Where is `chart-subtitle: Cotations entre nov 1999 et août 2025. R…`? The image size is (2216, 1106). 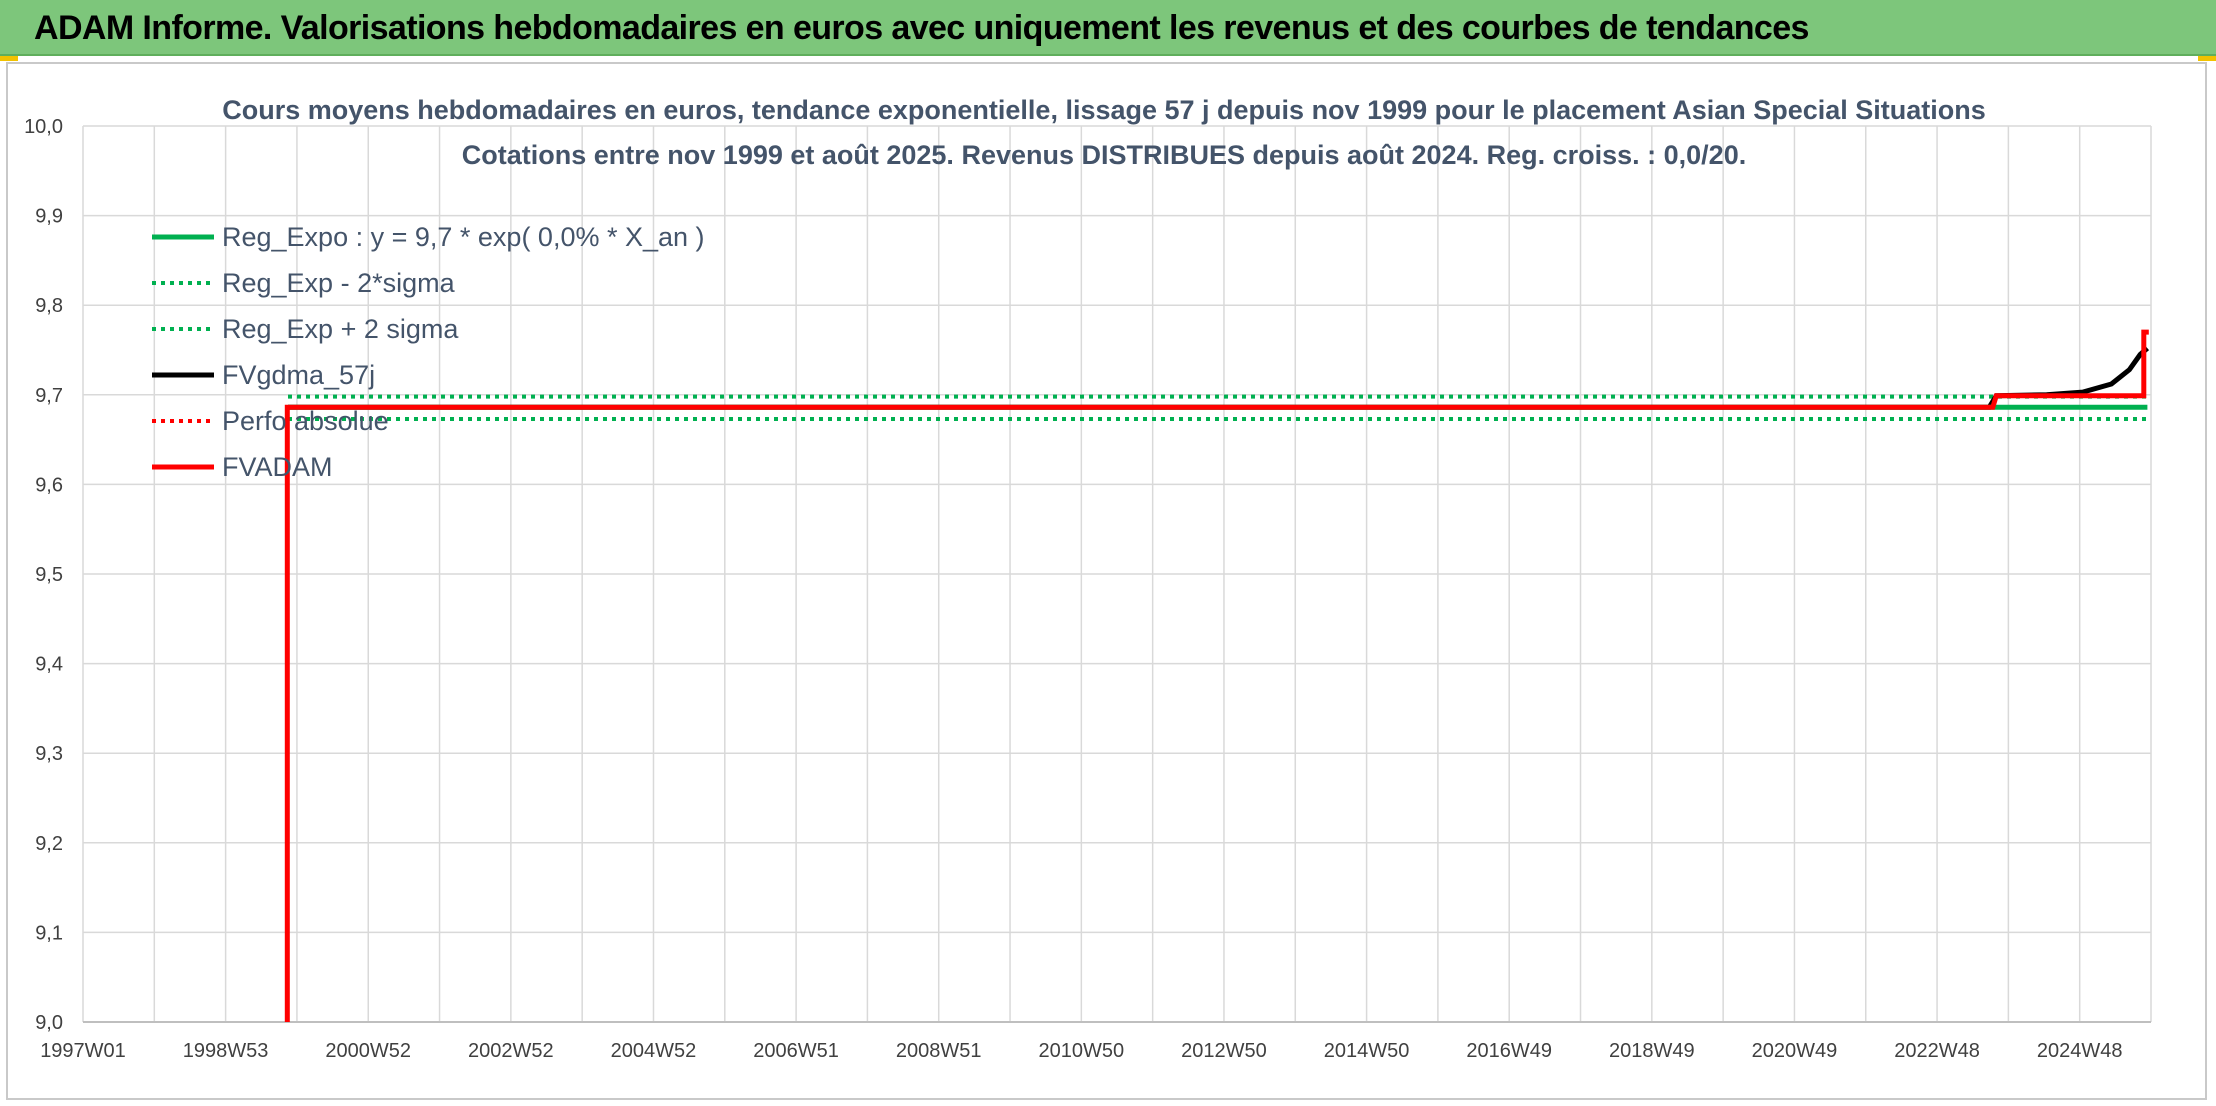 chart-subtitle: Cotations entre nov 1999 et août 2025. R… is located at coordinates (1104, 155).